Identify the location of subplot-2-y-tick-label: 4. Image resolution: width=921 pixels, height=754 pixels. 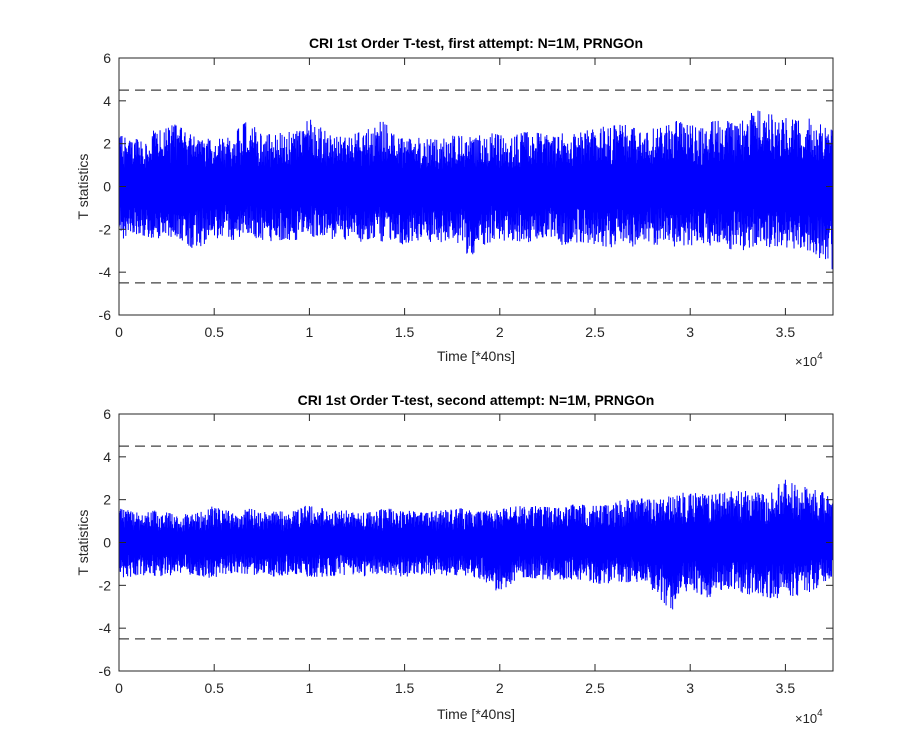
(107, 457).